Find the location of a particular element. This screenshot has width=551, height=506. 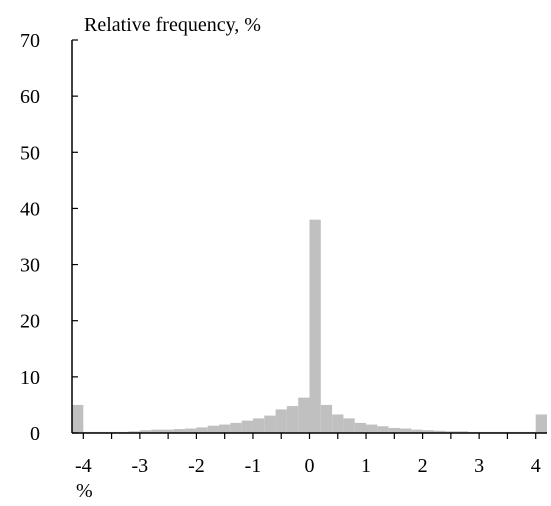

x-axis-title: % is located at coordinates (84, 491).